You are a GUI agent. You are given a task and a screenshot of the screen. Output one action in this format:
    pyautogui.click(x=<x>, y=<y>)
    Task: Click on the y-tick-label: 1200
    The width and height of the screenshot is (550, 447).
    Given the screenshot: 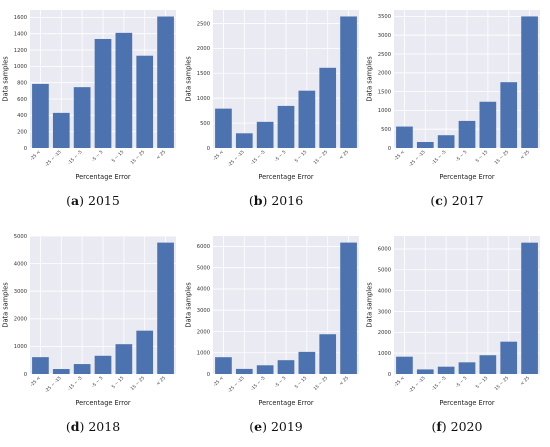 What is the action you would take?
    pyautogui.click(x=20, y=51)
    